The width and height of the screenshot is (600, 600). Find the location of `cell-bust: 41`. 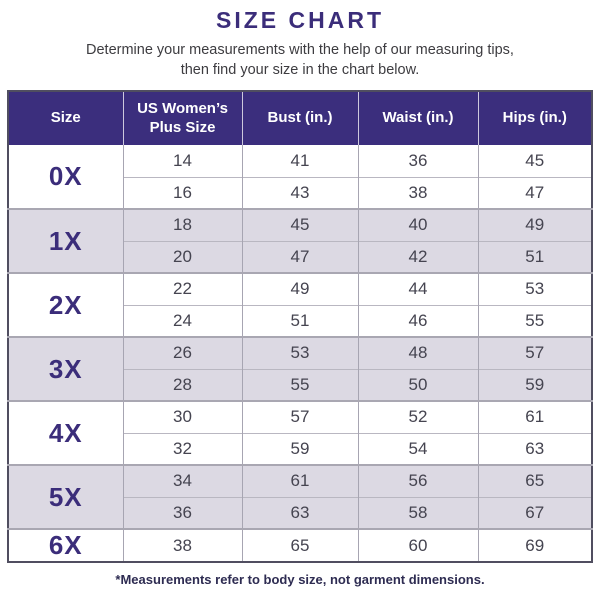

cell-bust: 41 is located at coordinates (300, 161).